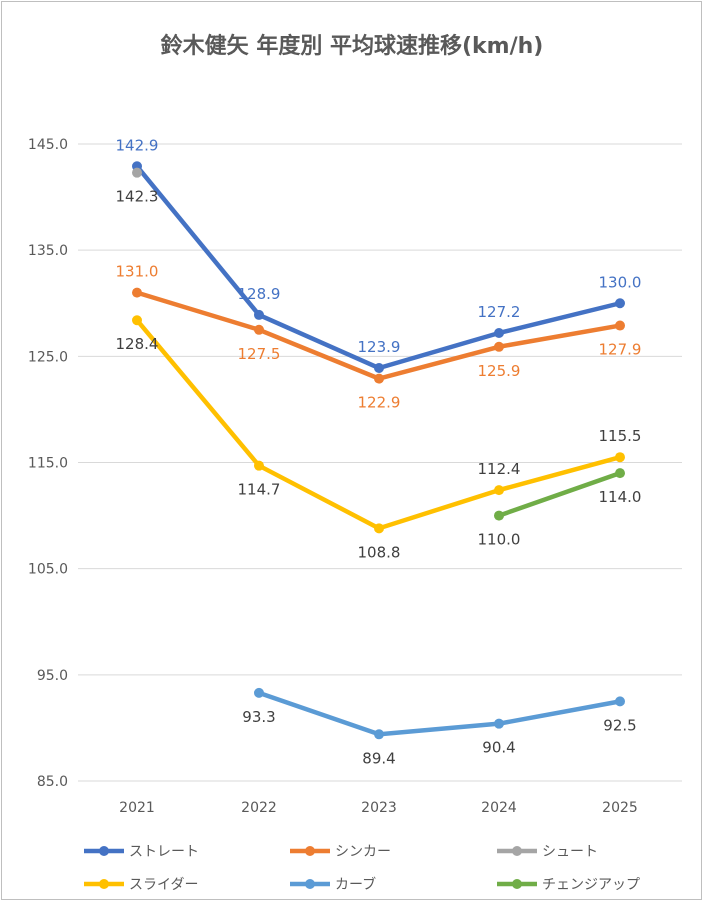 This screenshot has height=903, width=705. I want to click on x-axis: 2021 2022 2023 2024 2025, so click(378, 808).